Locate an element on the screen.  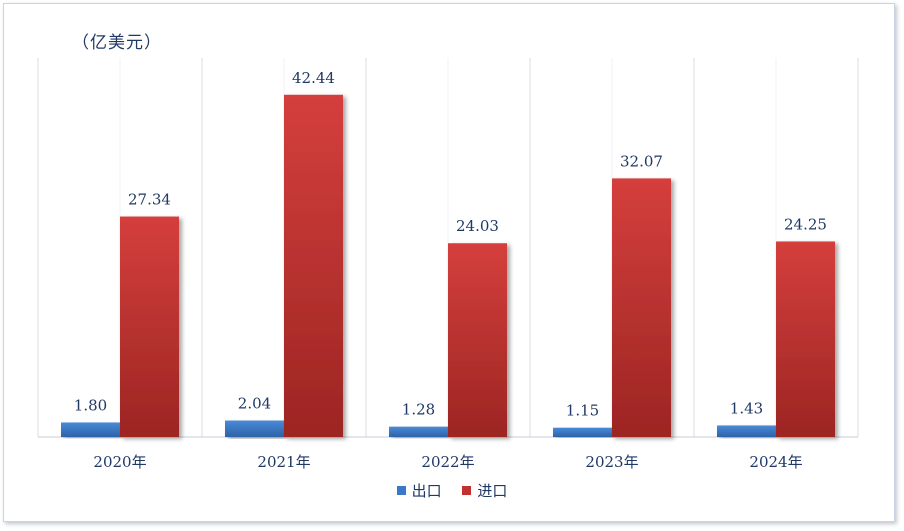
x-tick-label: 2020年 is located at coordinates (119, 462).